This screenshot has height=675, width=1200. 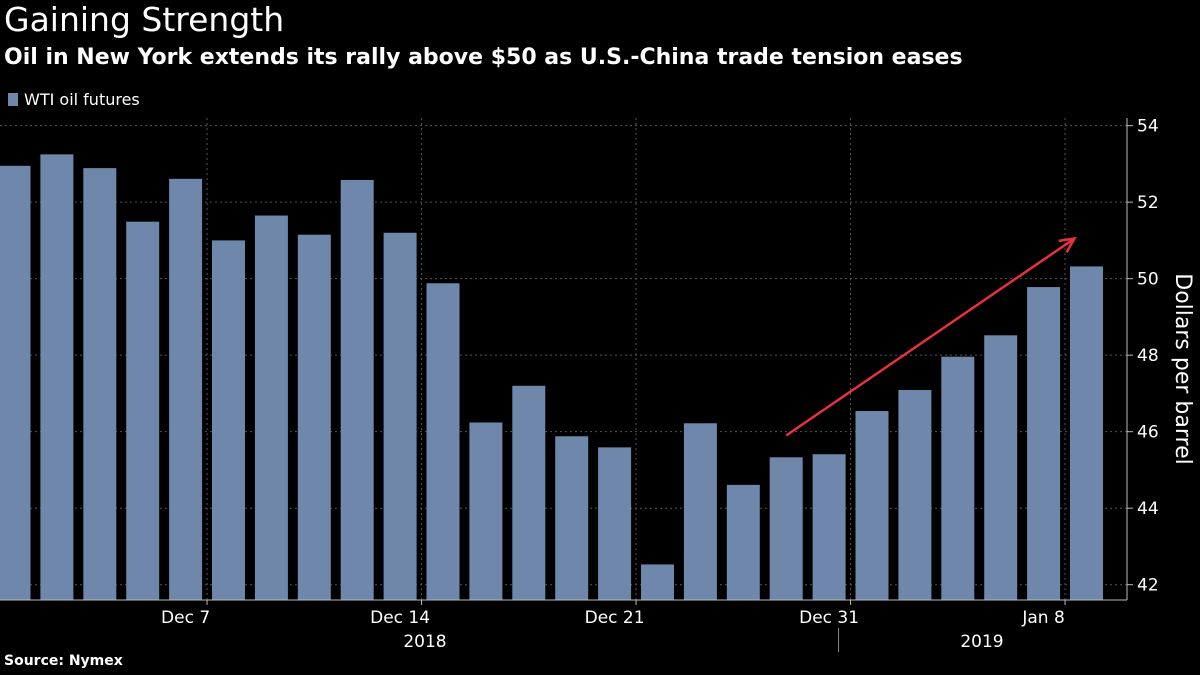 What do you see at coordinates (13, 99) in the screenshot?
I see `legend-swatch` at bounding box center [13, 99].